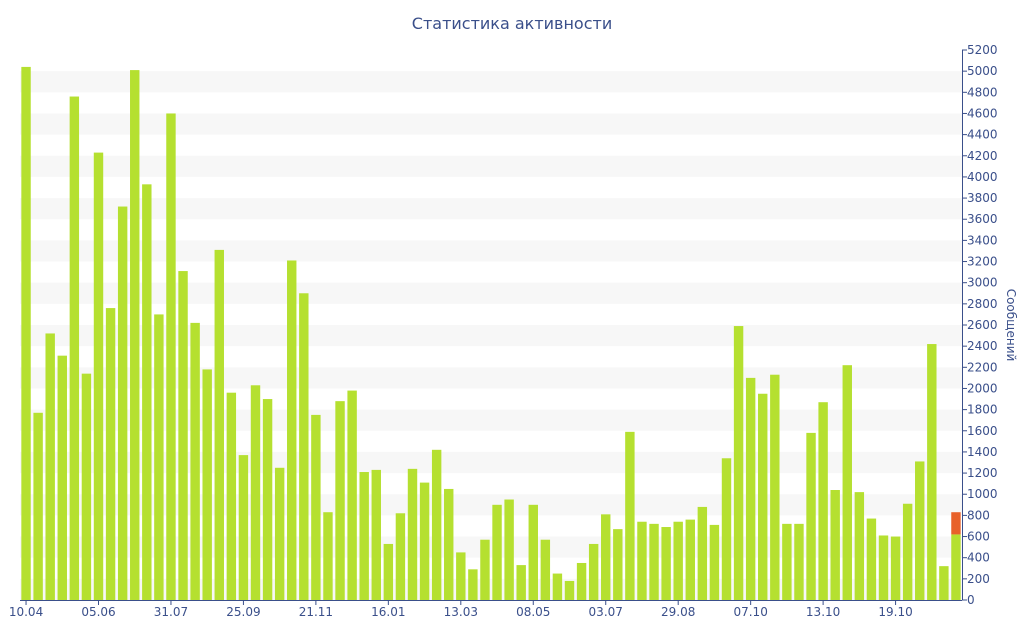 The image size is (1024, 640). I want to click on x-tick-label: 21.11, so click(316, 612).